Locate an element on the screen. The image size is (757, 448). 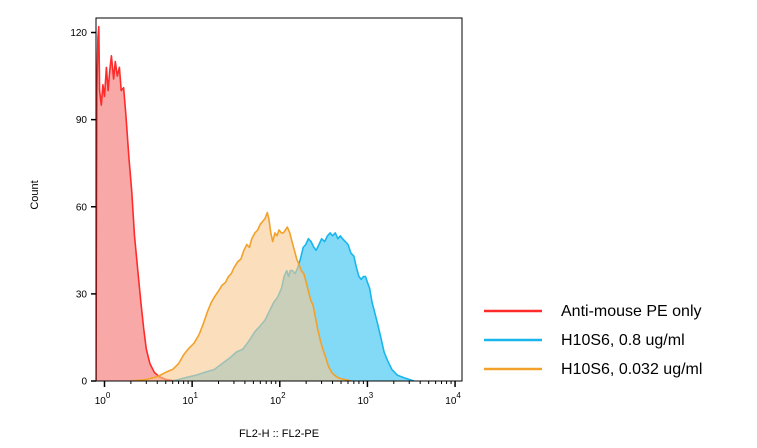
x-tick-label: 10⁴ is located at coordinates (453, 399).